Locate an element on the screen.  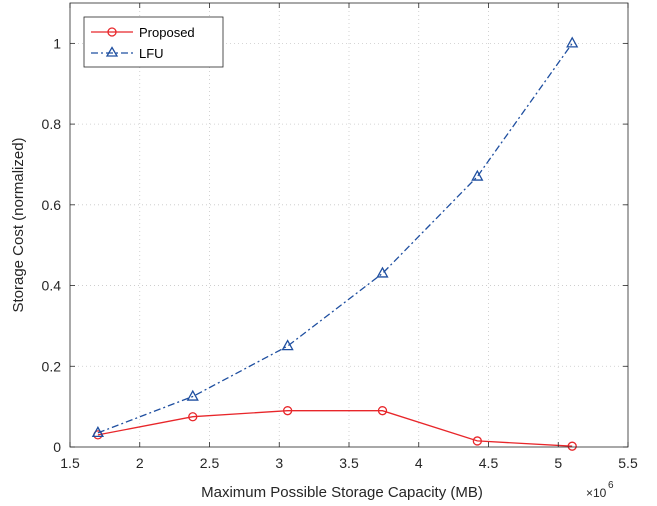
x-tick-label: 3.5 is located at coordinates (349, 463).